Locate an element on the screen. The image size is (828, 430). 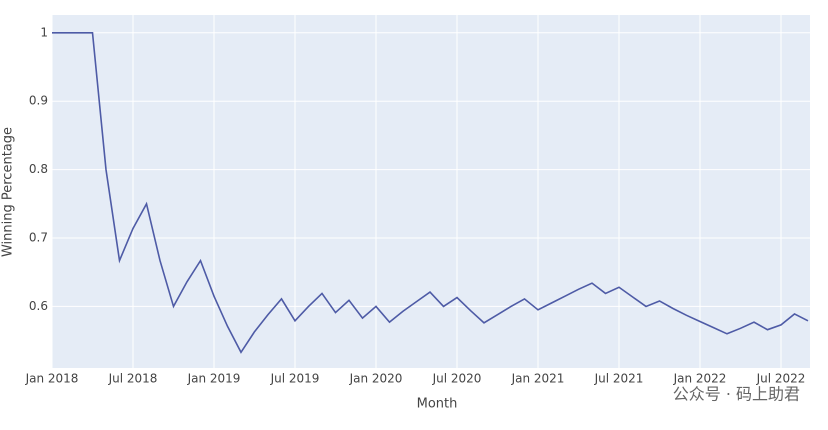
x-tick-label: Jul 2019 is located at coordinates (295, 379).